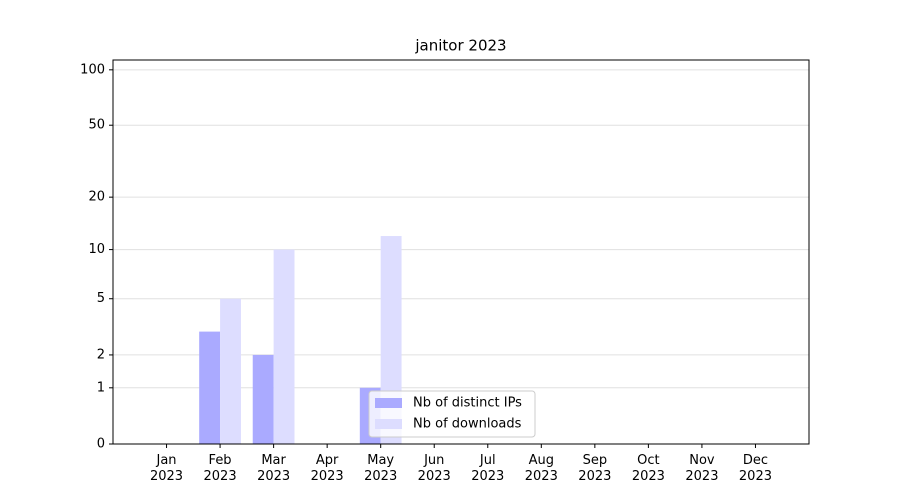  Describe the element at coordinates (166, 468) in the screenshot. I see `x-tick-label: Jan 2023` at that location.